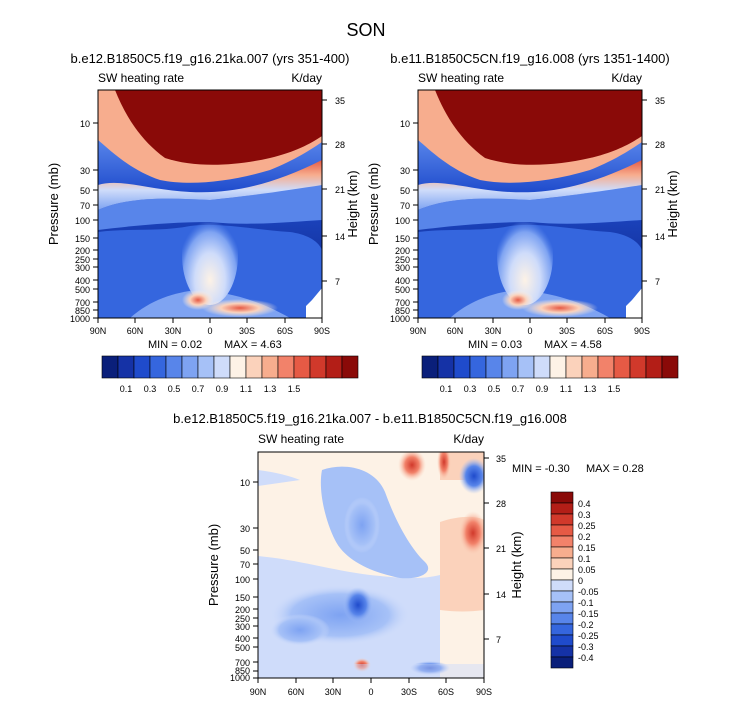  Describe the element at coordinates (586, 658) in the screenshot. I see `colorbar-label: -0.4` at that location.